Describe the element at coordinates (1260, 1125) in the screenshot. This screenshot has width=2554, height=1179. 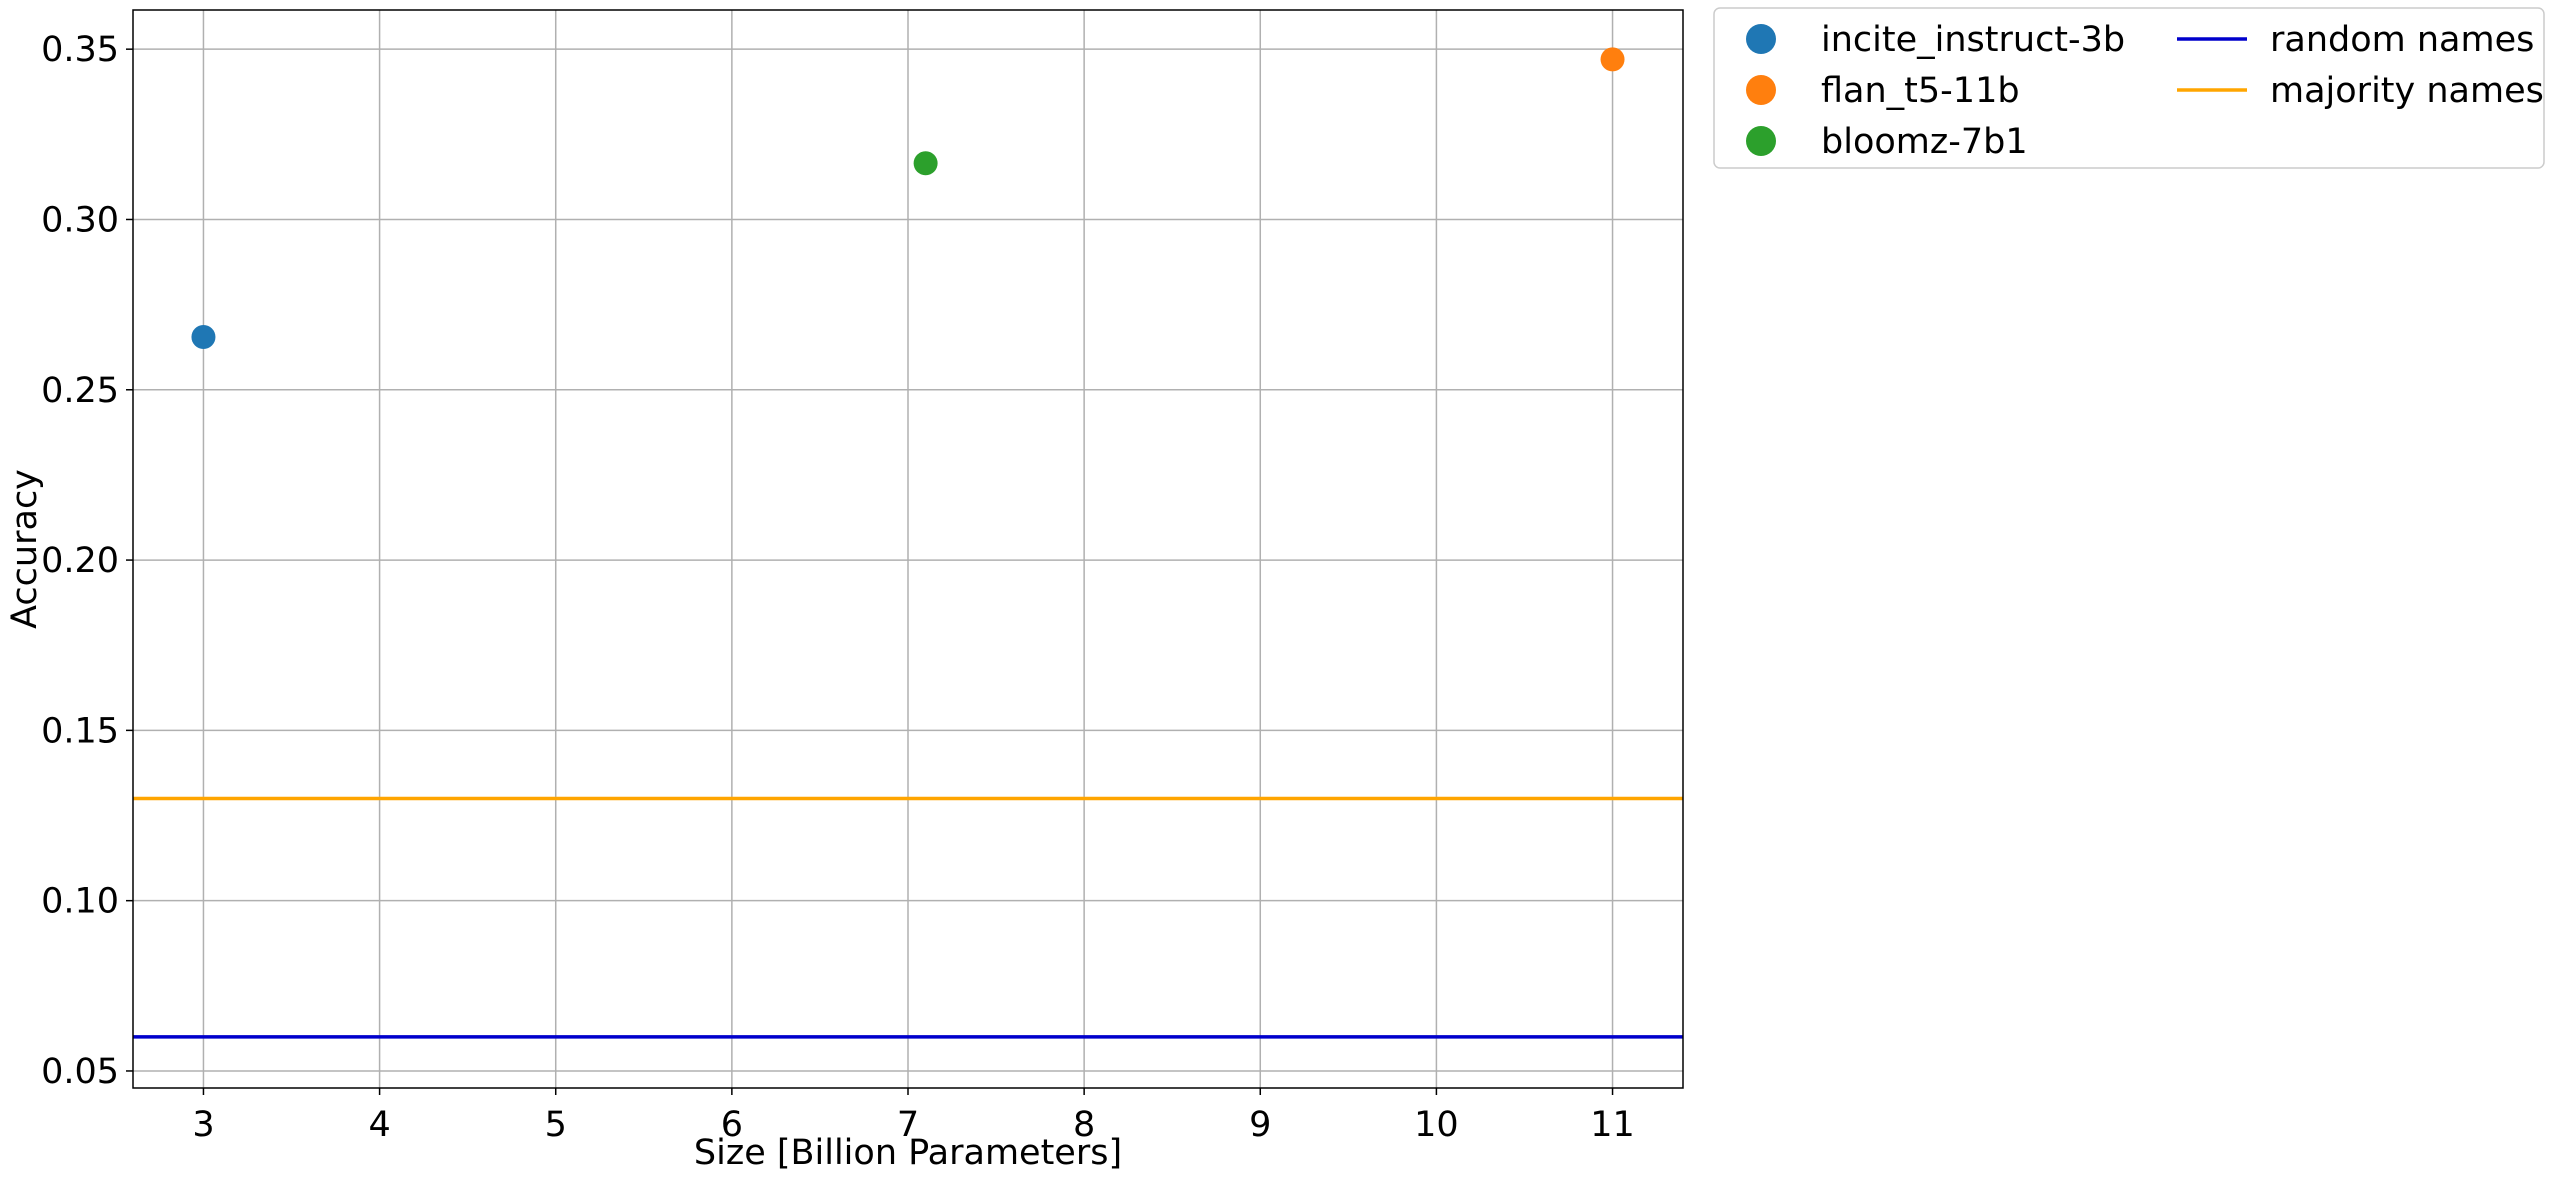
I see `x-tick-label: 9` at that location.